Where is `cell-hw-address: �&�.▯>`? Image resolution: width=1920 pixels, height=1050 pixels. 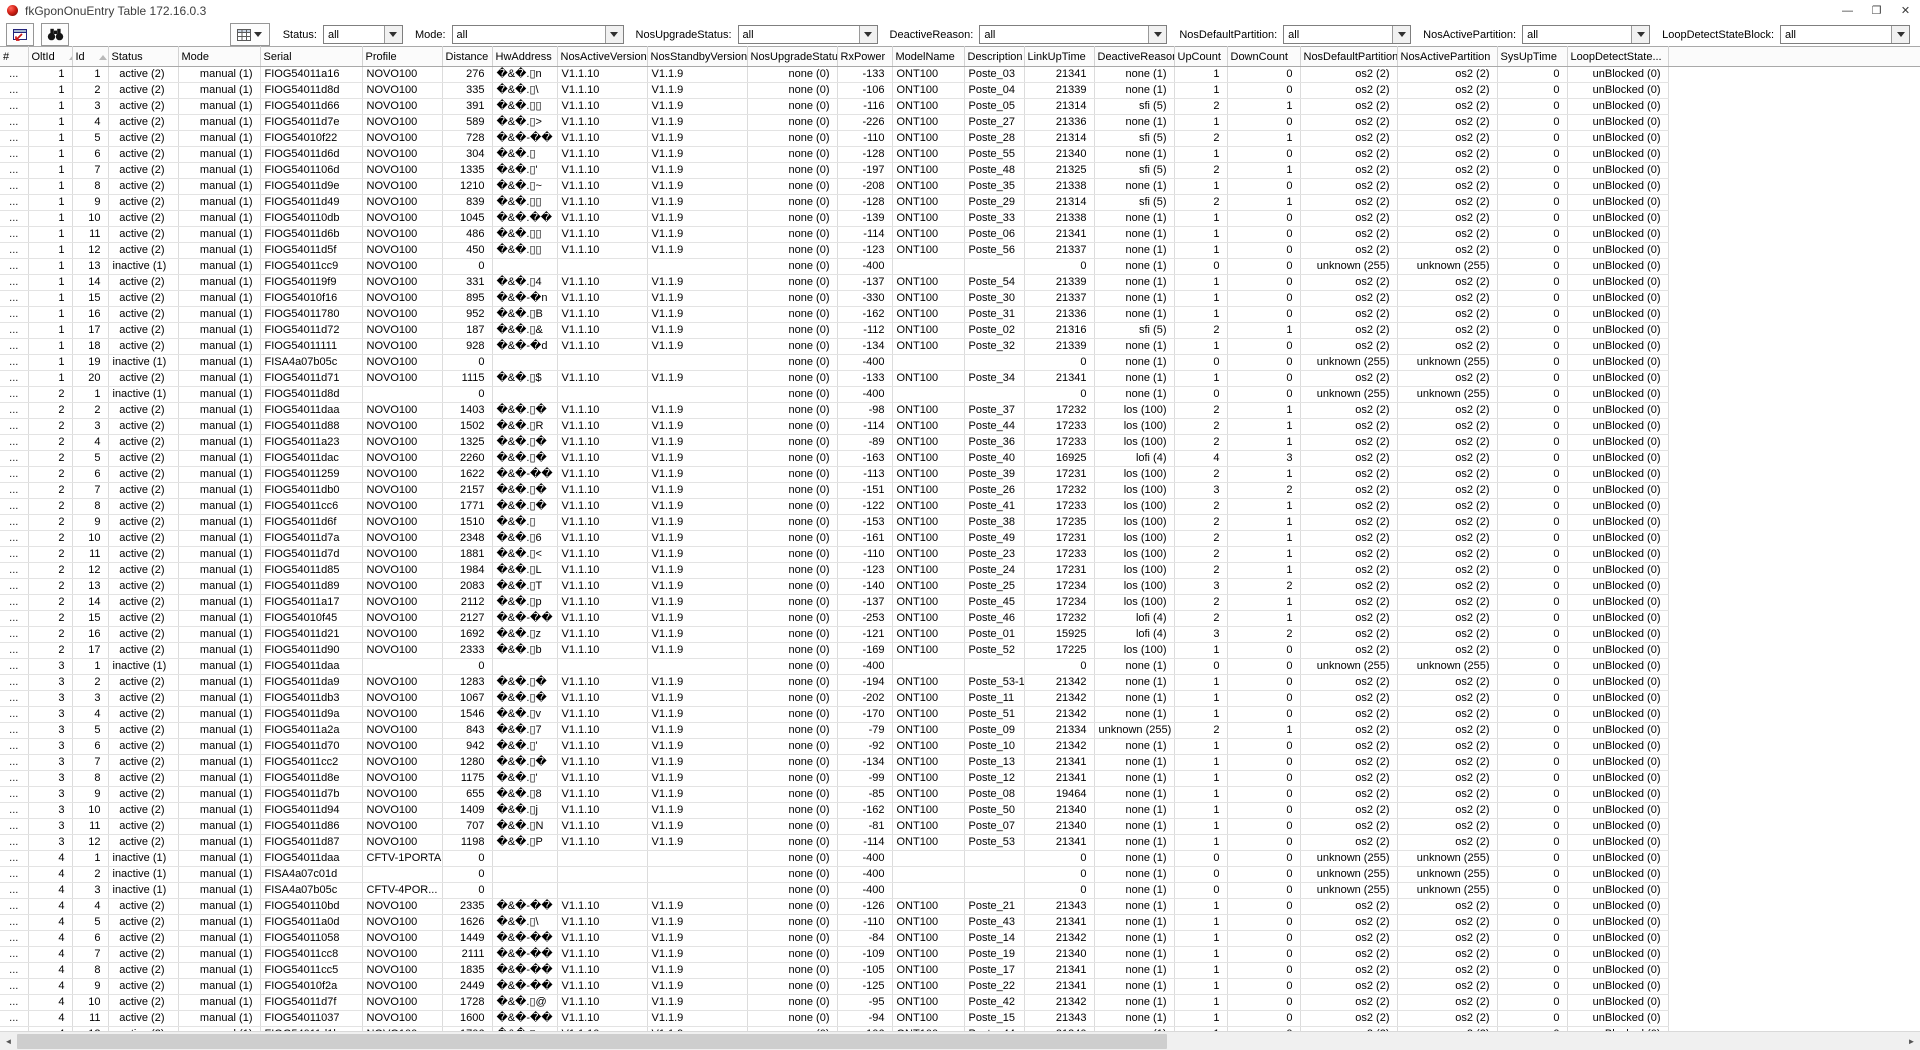
cell-hw-address: �&�.▯> is located at coordinates (525, 122).